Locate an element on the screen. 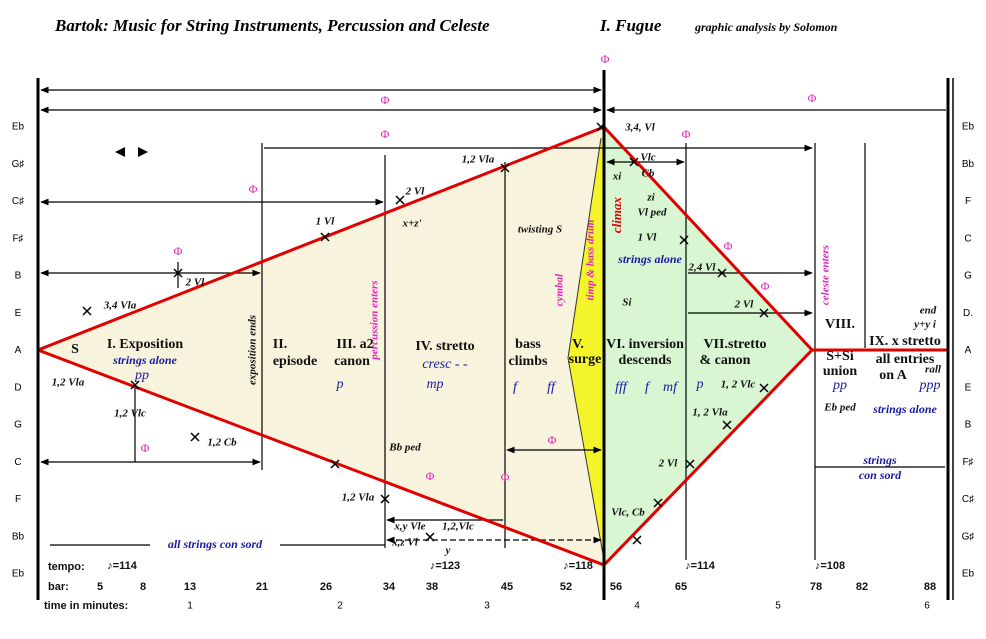  annotation: Vlc is located at coordinates (647, 158).